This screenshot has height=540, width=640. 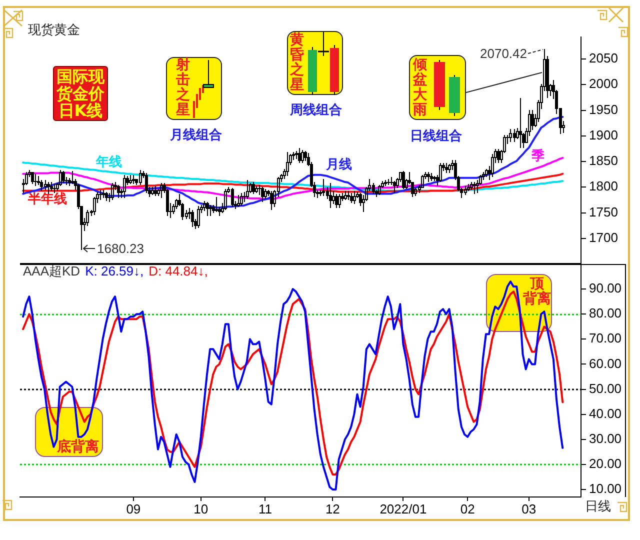 I want to click on annotation: 2070.42, so click(x=503, y=53).